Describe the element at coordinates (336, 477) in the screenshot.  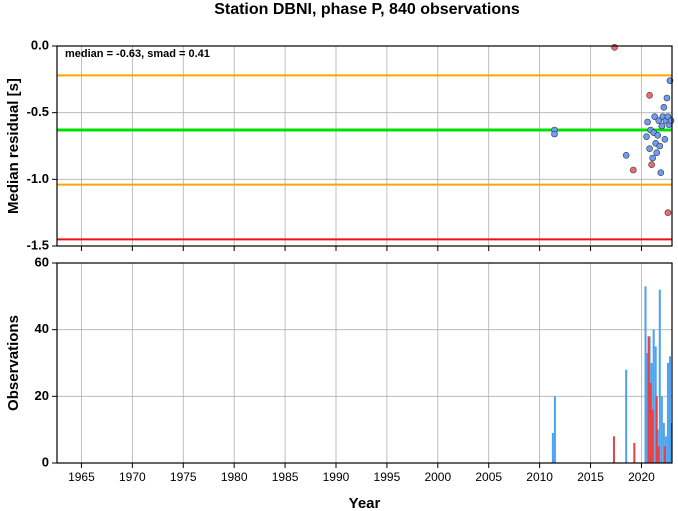
I see `x-tick-label: 1990` at that location.